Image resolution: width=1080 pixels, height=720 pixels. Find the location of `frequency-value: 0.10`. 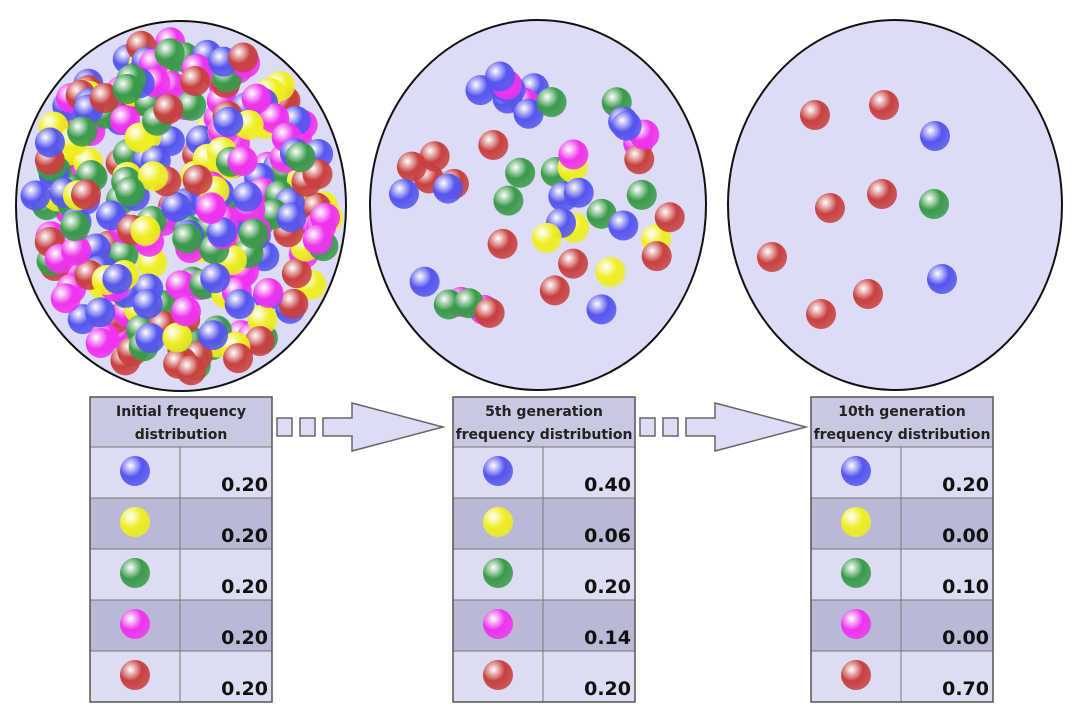

frequency-value: 0.10 is located at coordinates (965, 587).